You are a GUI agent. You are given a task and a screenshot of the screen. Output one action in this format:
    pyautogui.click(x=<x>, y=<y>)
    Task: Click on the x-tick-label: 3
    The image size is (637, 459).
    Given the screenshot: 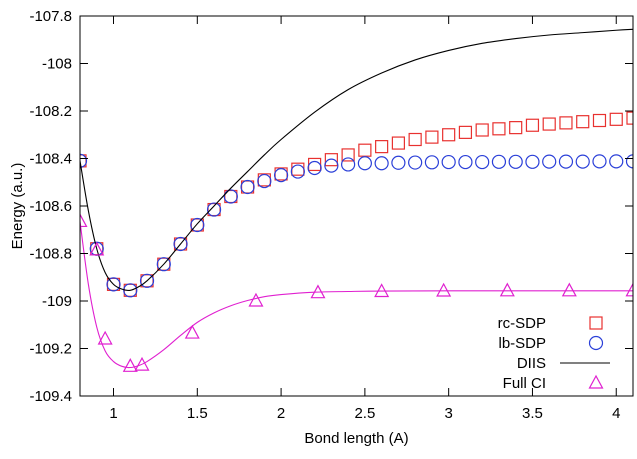 What is the action you would take?
    pyautogui.click(x=448, y=413)
    